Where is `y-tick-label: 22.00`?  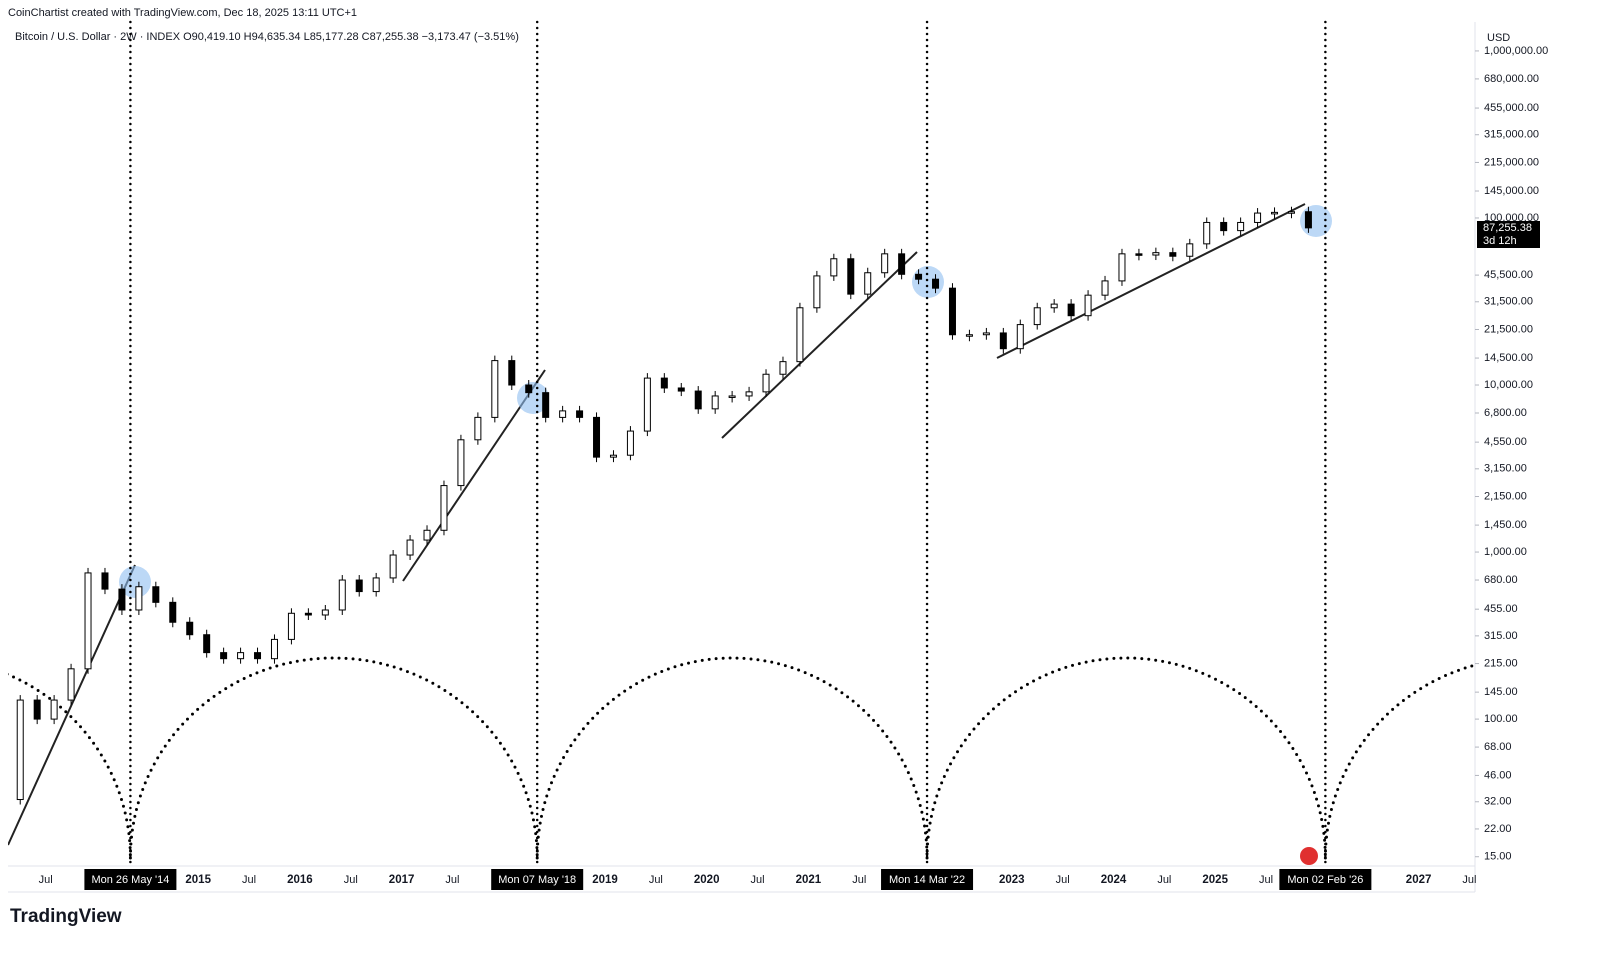 y-tick-label: 22.00 is located at coordinates (1498, 829).